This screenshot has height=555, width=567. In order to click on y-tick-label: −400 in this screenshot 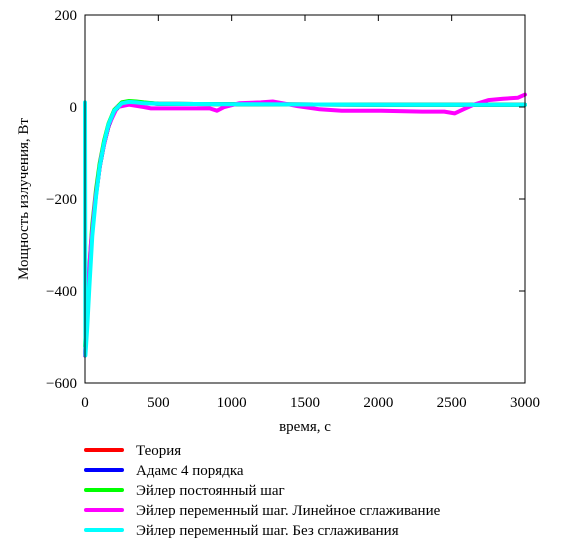, I will do `click(61, 292)`.